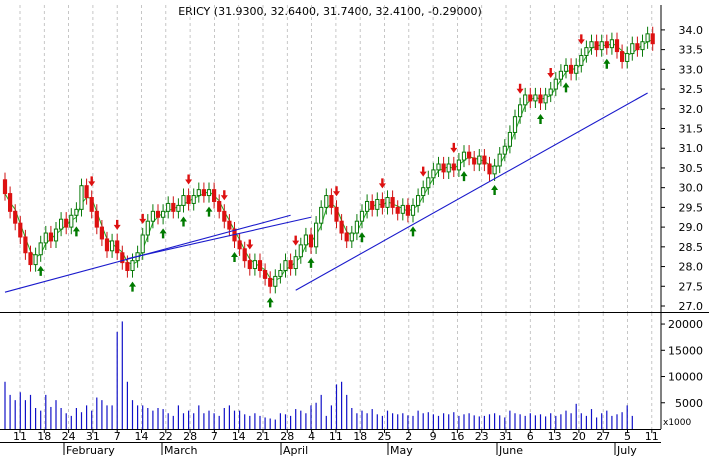 This screenshot has width=709, height=457. What do you see at coordinates (360, 436) in the screenshot?
I see `x-tick-label-14: 18` at bounding box center [360, 436].